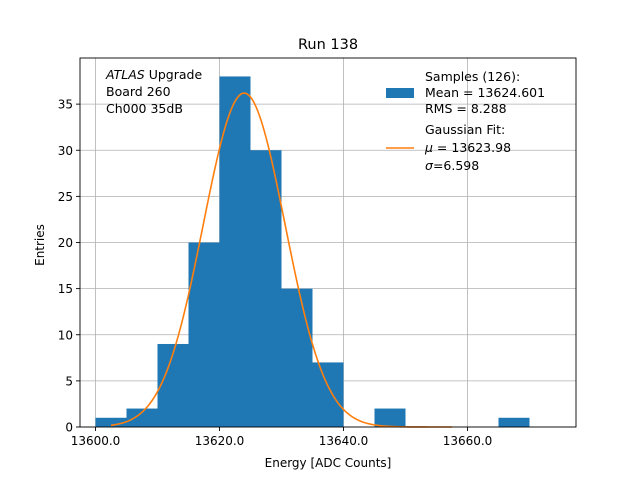 This screenshot has width=640, height=480. I want to click on legend-samples-line-2: Mean = 13624.601, so click(485, 92).